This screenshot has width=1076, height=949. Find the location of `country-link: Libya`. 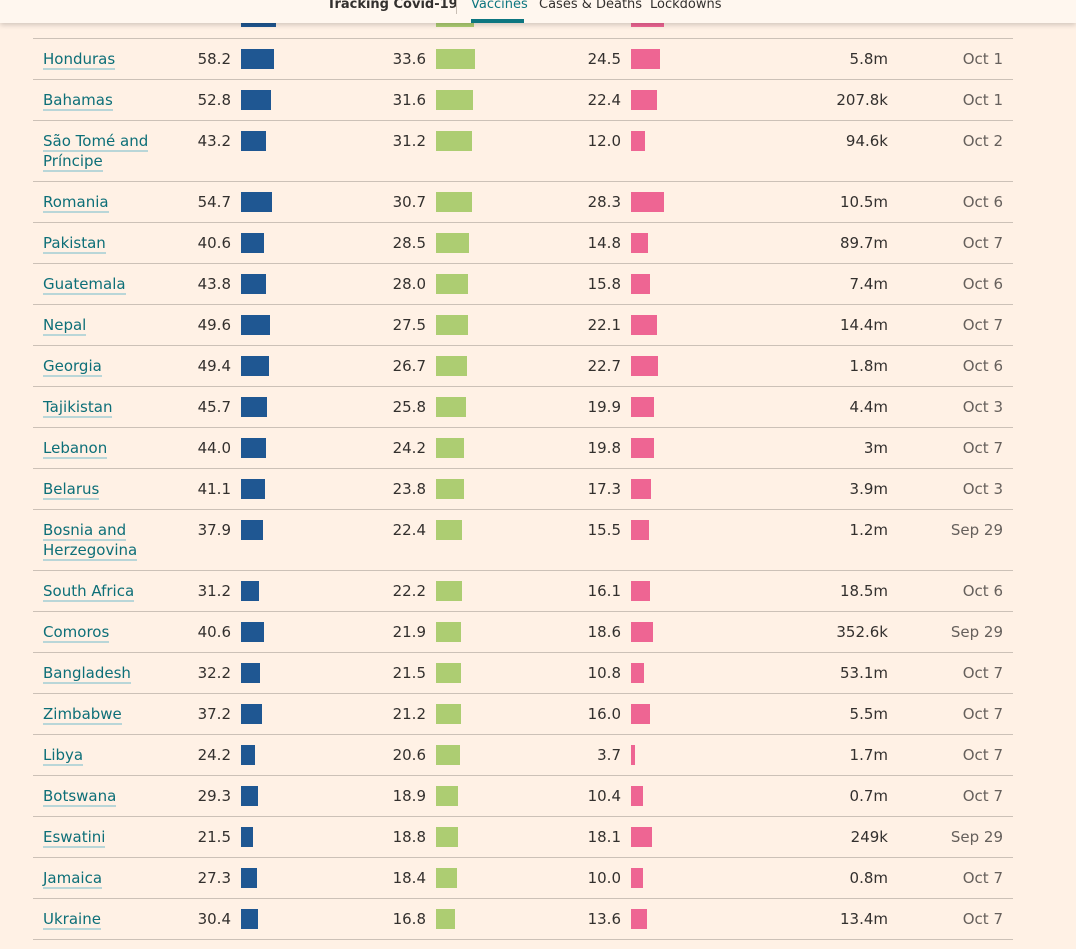

country-link: Libya is located at coordinates (113, 755).